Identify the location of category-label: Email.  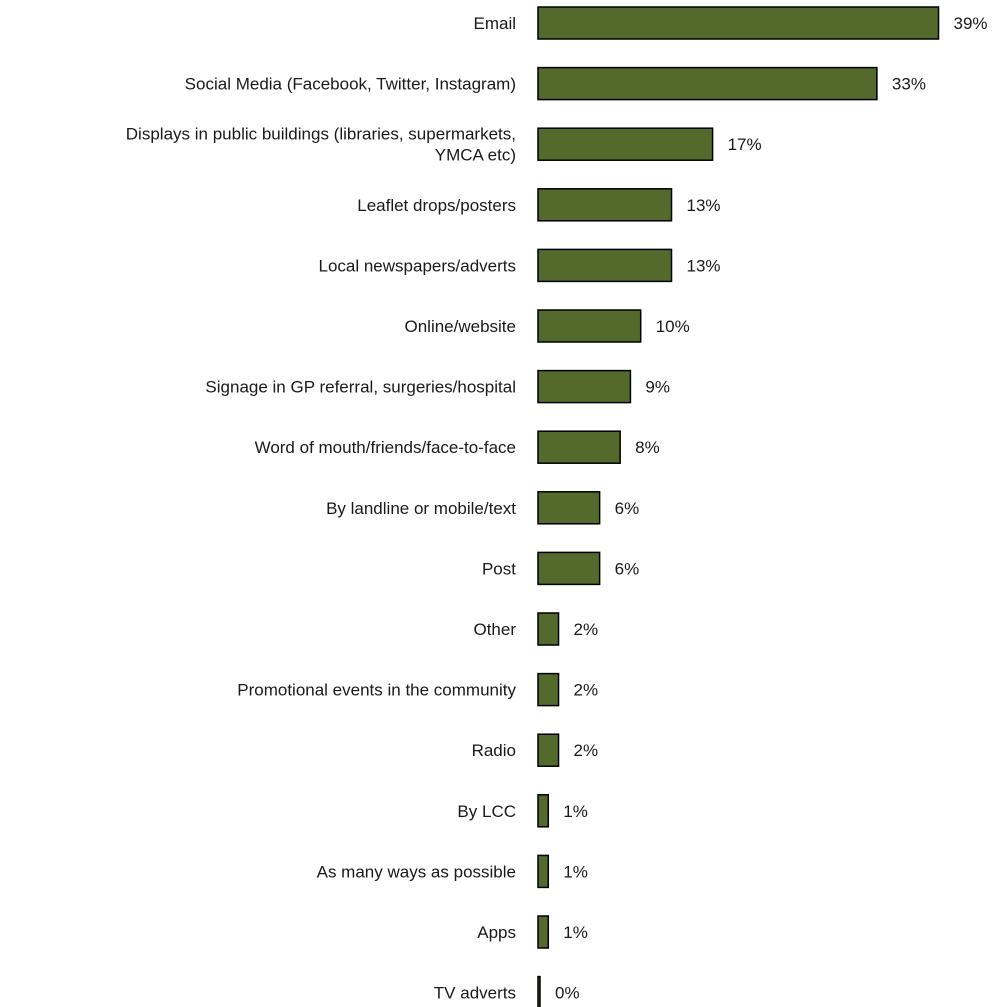
(494, 23).